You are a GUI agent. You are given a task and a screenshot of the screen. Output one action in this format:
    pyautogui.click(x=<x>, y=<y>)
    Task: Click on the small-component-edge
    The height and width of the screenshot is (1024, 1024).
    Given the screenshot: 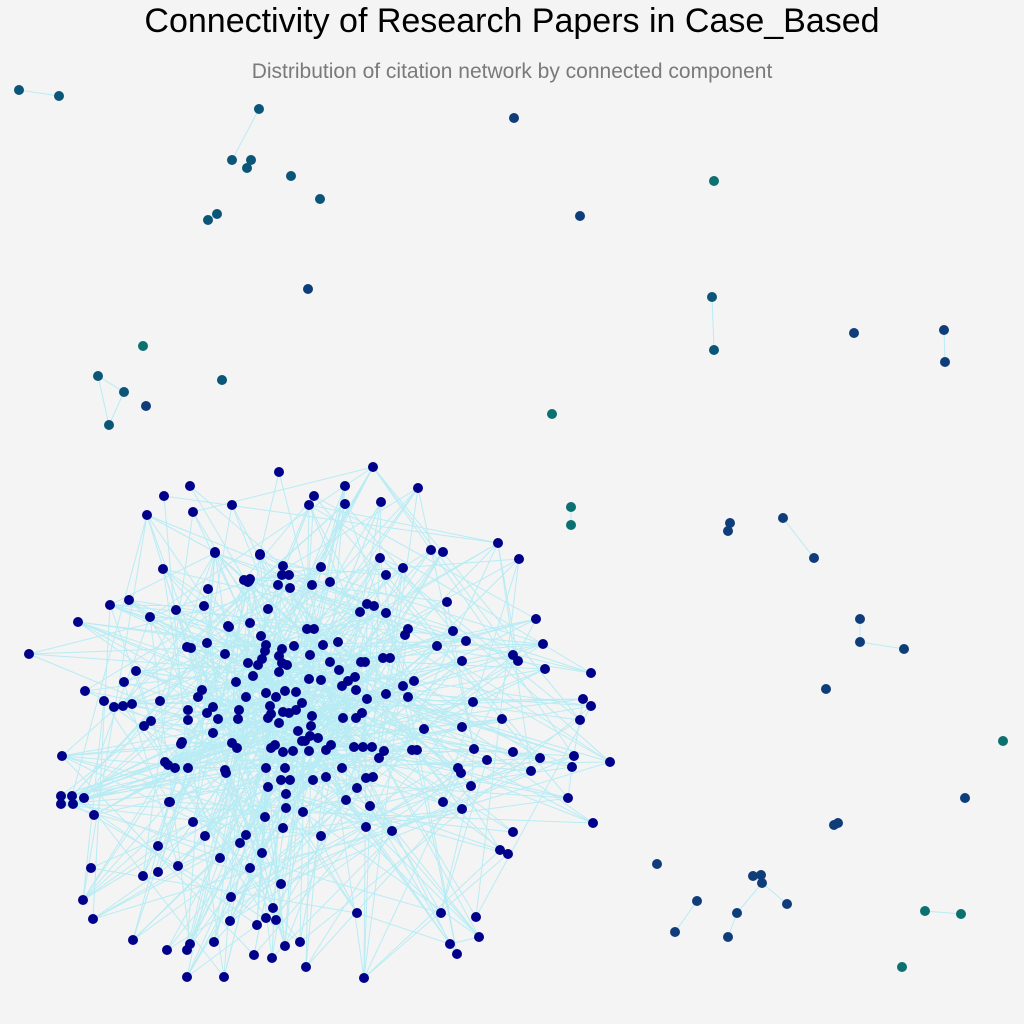 What is the action you would take?
    pyautogui.click(x=774, y=893)
    